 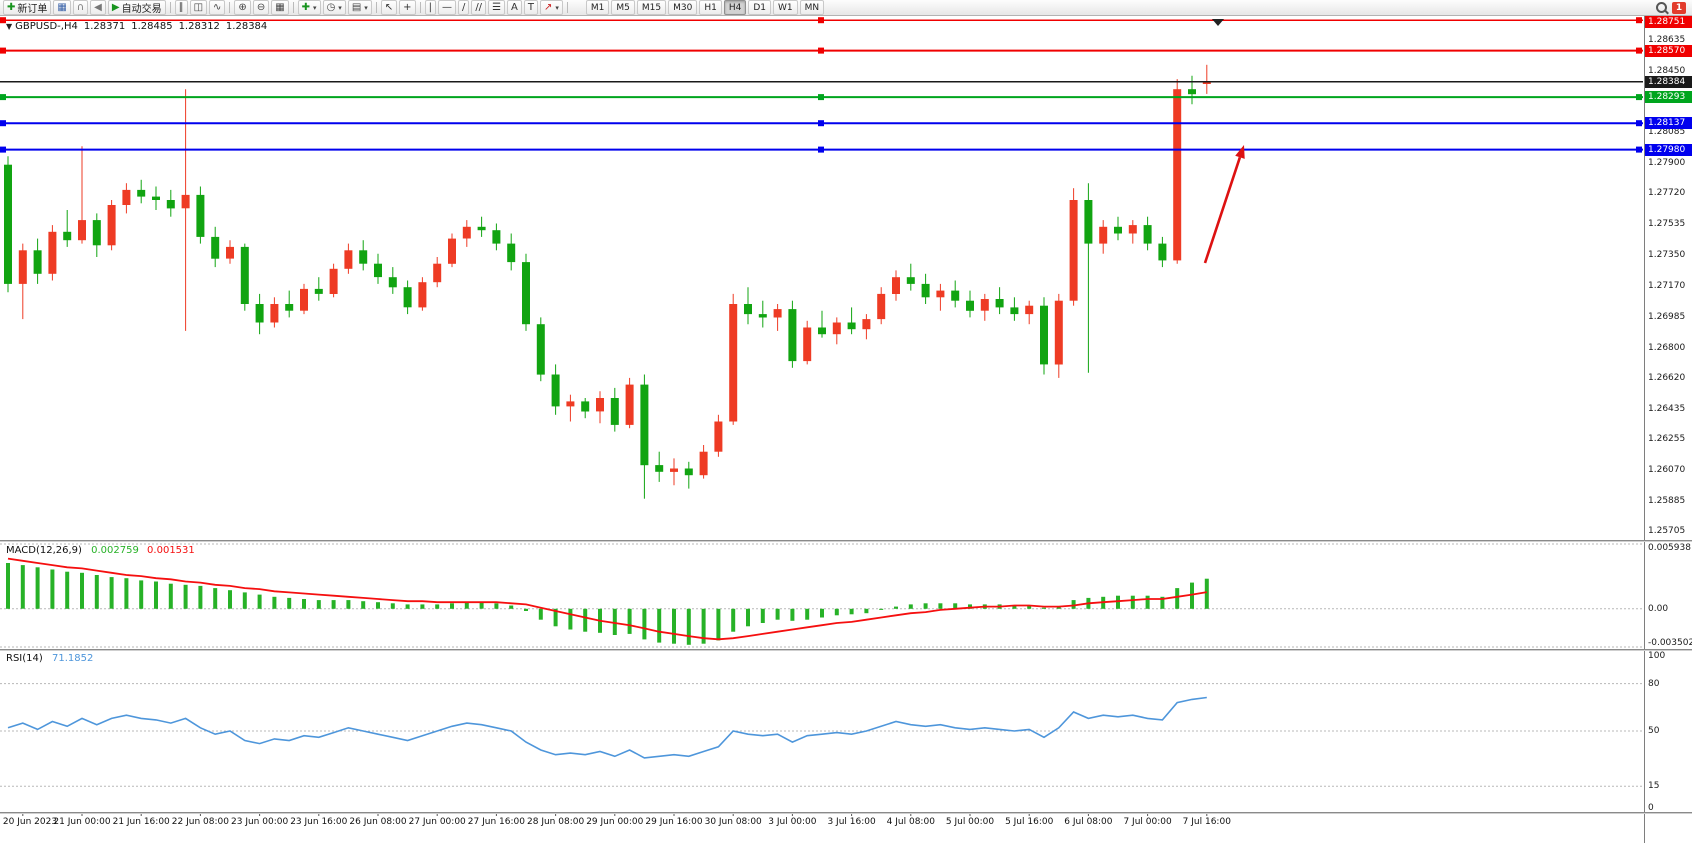 What do you see at coordinates (319, 822) in the screenshot?
I see `time-axis-label: 23 Jun 16:00` at bounding box center [319, 822].